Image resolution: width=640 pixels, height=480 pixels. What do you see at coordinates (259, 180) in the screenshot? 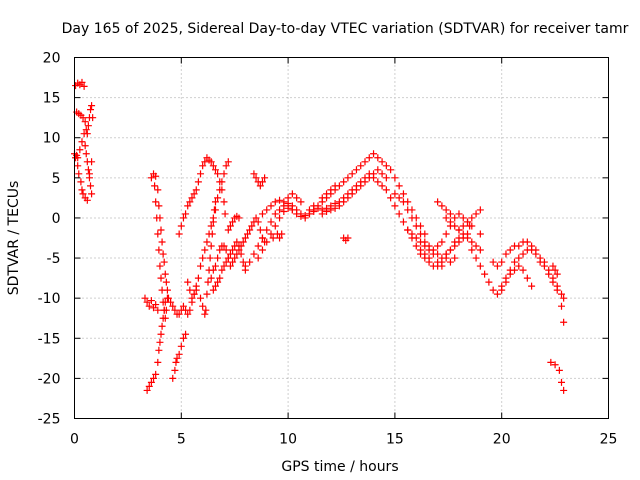
I see `series-s16` at bounding box center [259, 180].